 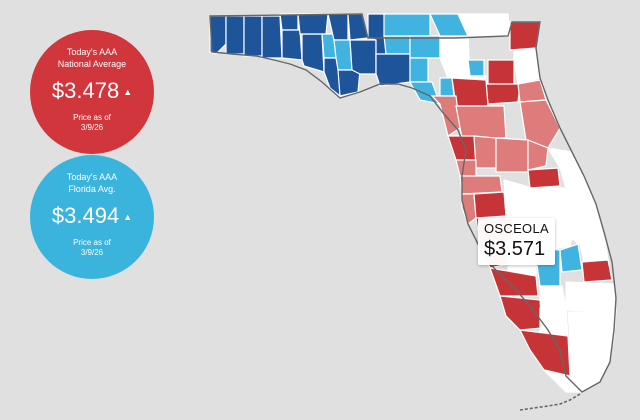 What do you see at coordinates (516, 228) in the screenshot?
I see `tooltip-county-name: OSCEOLA` at bounding box center [516, 228].